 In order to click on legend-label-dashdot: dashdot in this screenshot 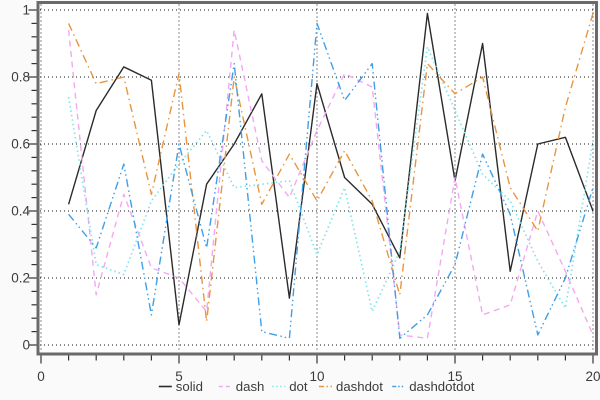, I will do `click(359, 386)`.